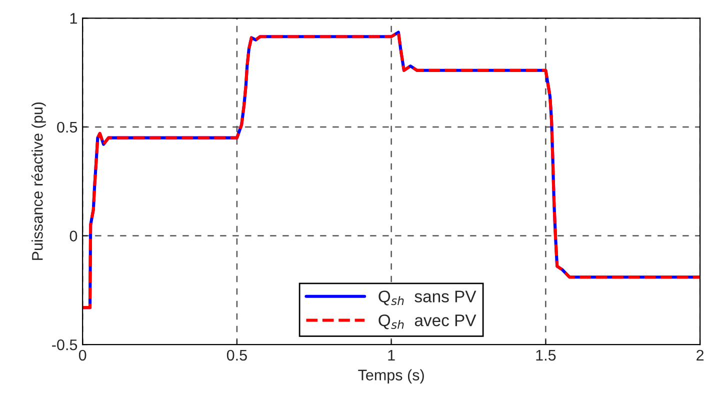 The image size is (718, 403). What do you see at coordinates (82, 355) in the screenshot?
I see `x-tick-label: 0` at bounding box center [82, 355].